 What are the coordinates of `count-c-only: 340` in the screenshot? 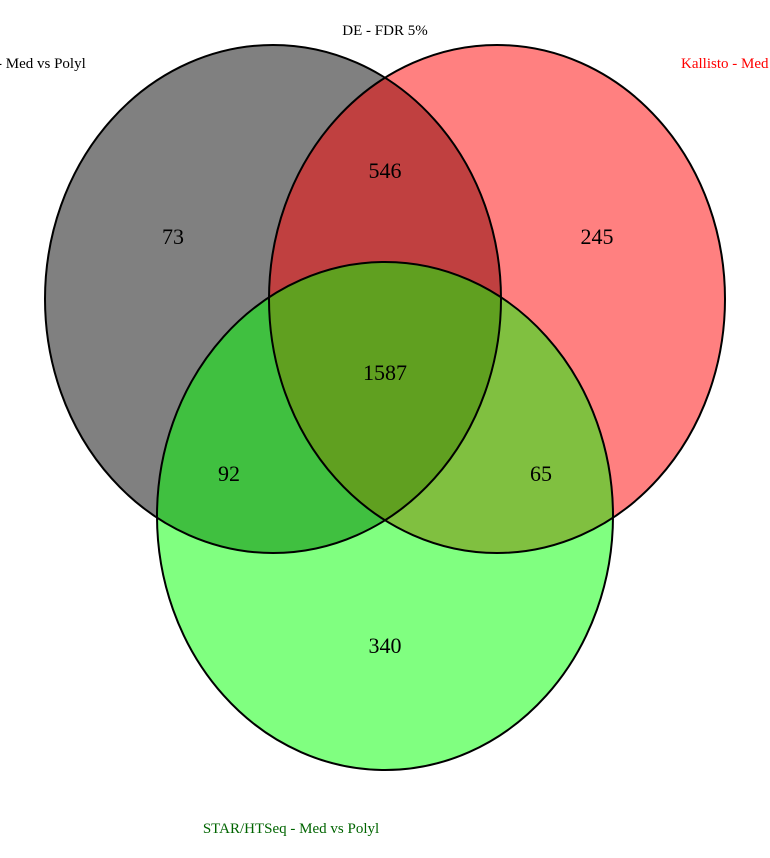 It's located at (385, 645).